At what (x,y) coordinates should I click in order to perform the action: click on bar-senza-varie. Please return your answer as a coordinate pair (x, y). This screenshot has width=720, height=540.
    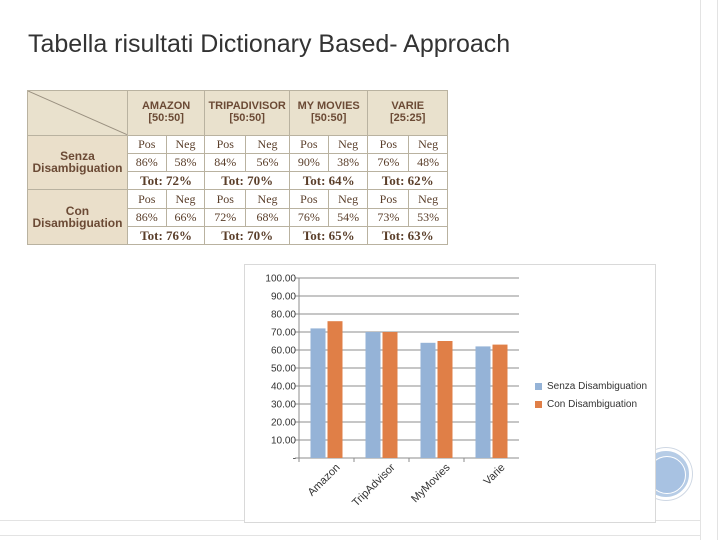
    Looking at the image, I should click on (483, 402).